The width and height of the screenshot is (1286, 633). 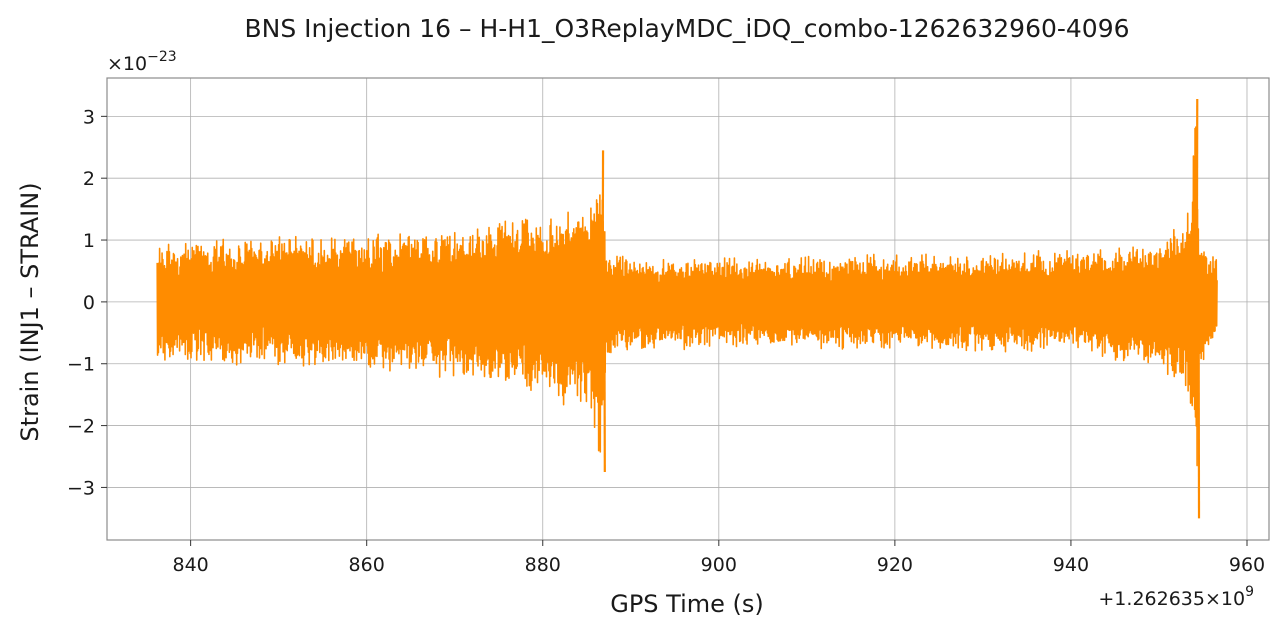 What do you see at coordinates (1249, 592) in the screenshot?
I see `x-offset-exponent: 9` at bounding box center [1249, 592].